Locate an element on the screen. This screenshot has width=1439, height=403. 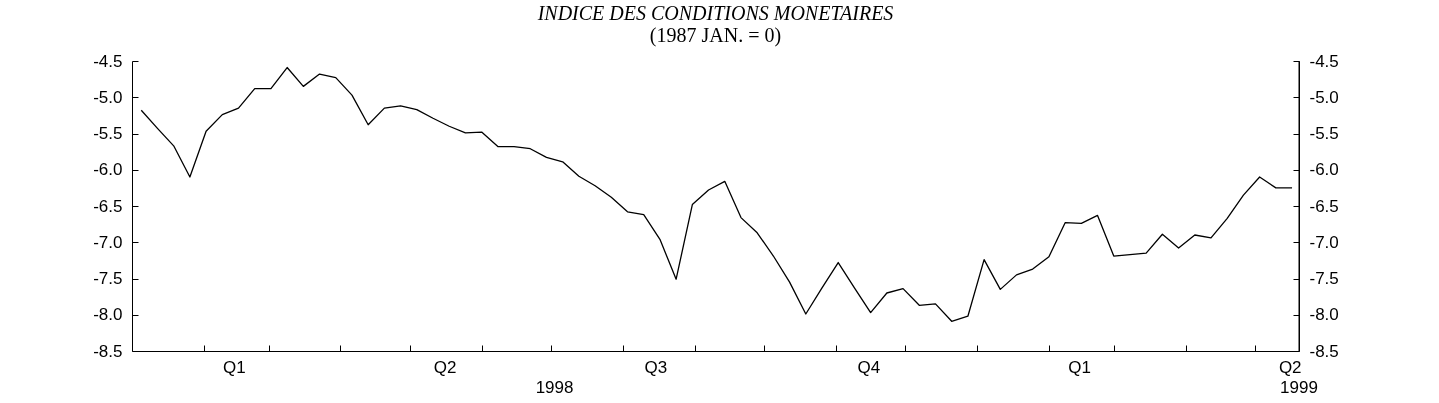
y2-tick-label: -5.0 is located at coordinates (1324, 97).